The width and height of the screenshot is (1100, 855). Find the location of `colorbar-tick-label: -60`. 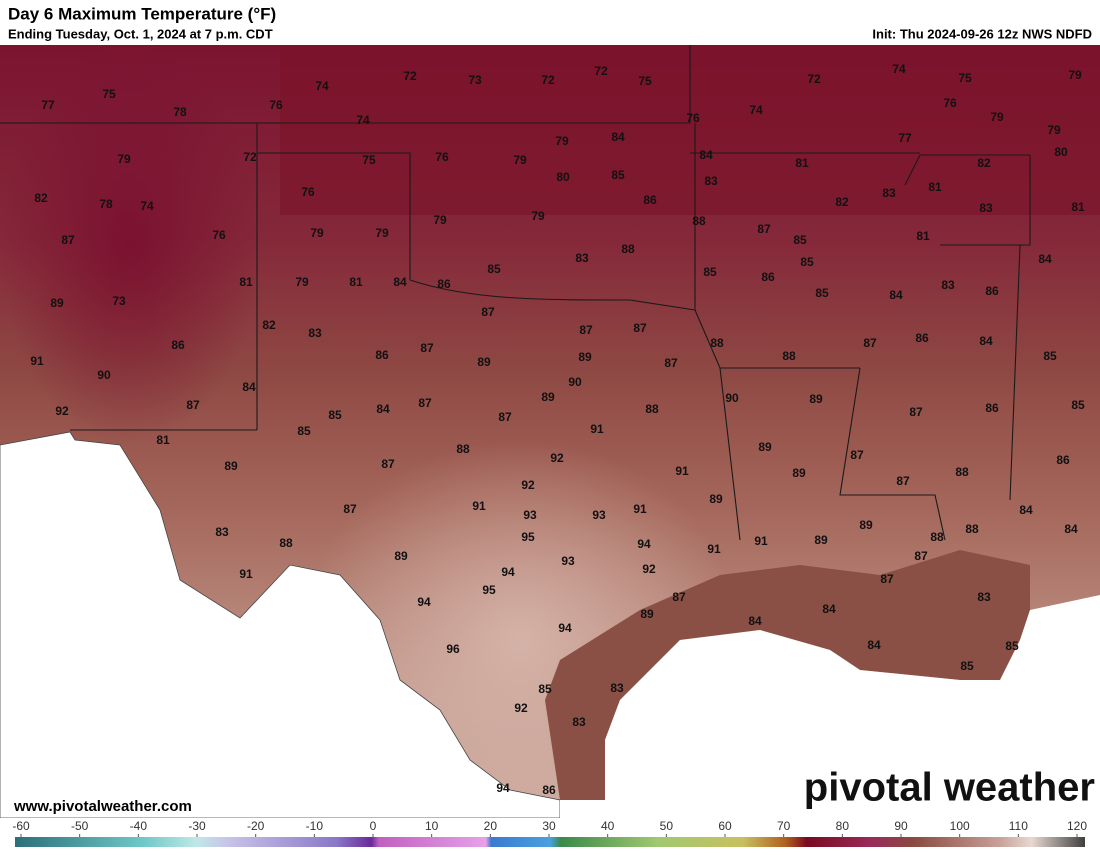

colorbar-tick-label: -60 is located at coordinates (21, 826).